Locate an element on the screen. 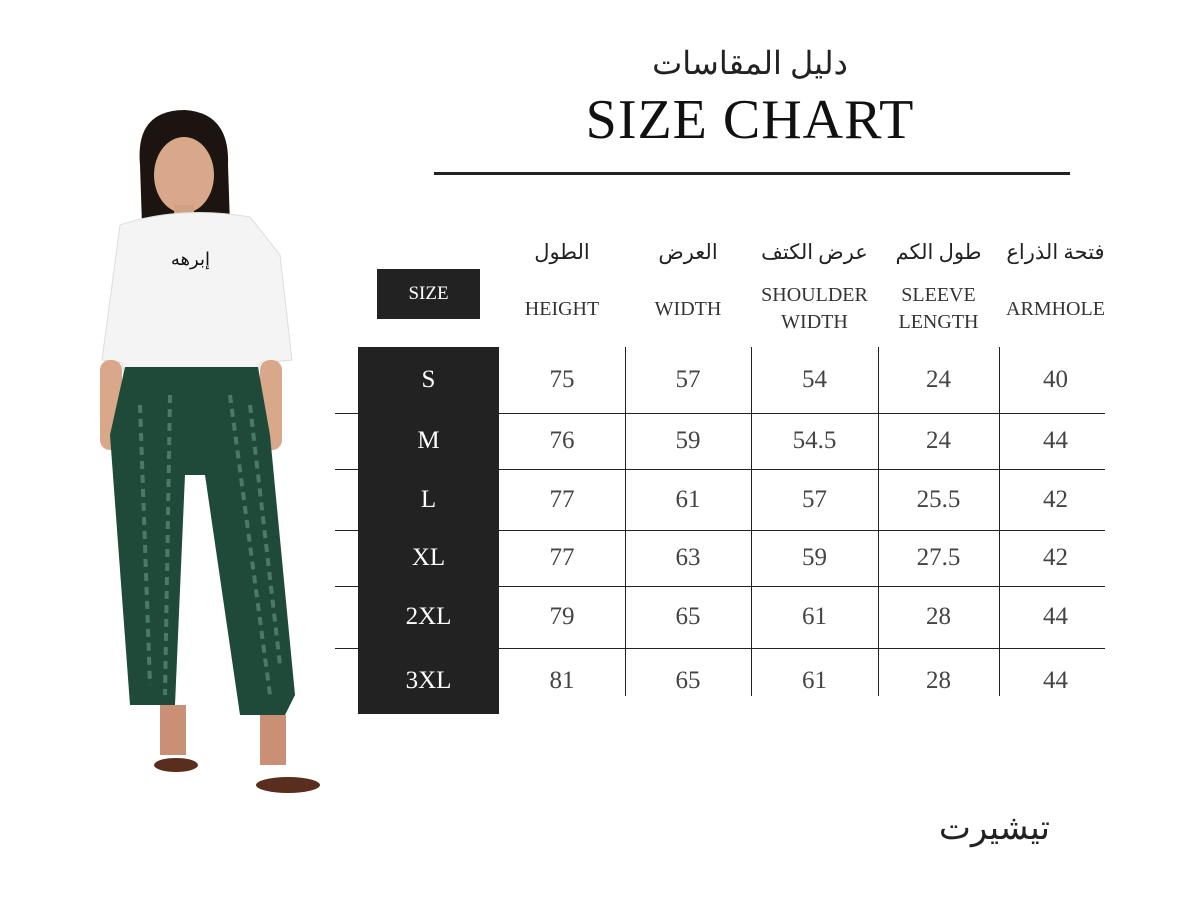  size-cell: 2XL is located at coordinates (428, 616).